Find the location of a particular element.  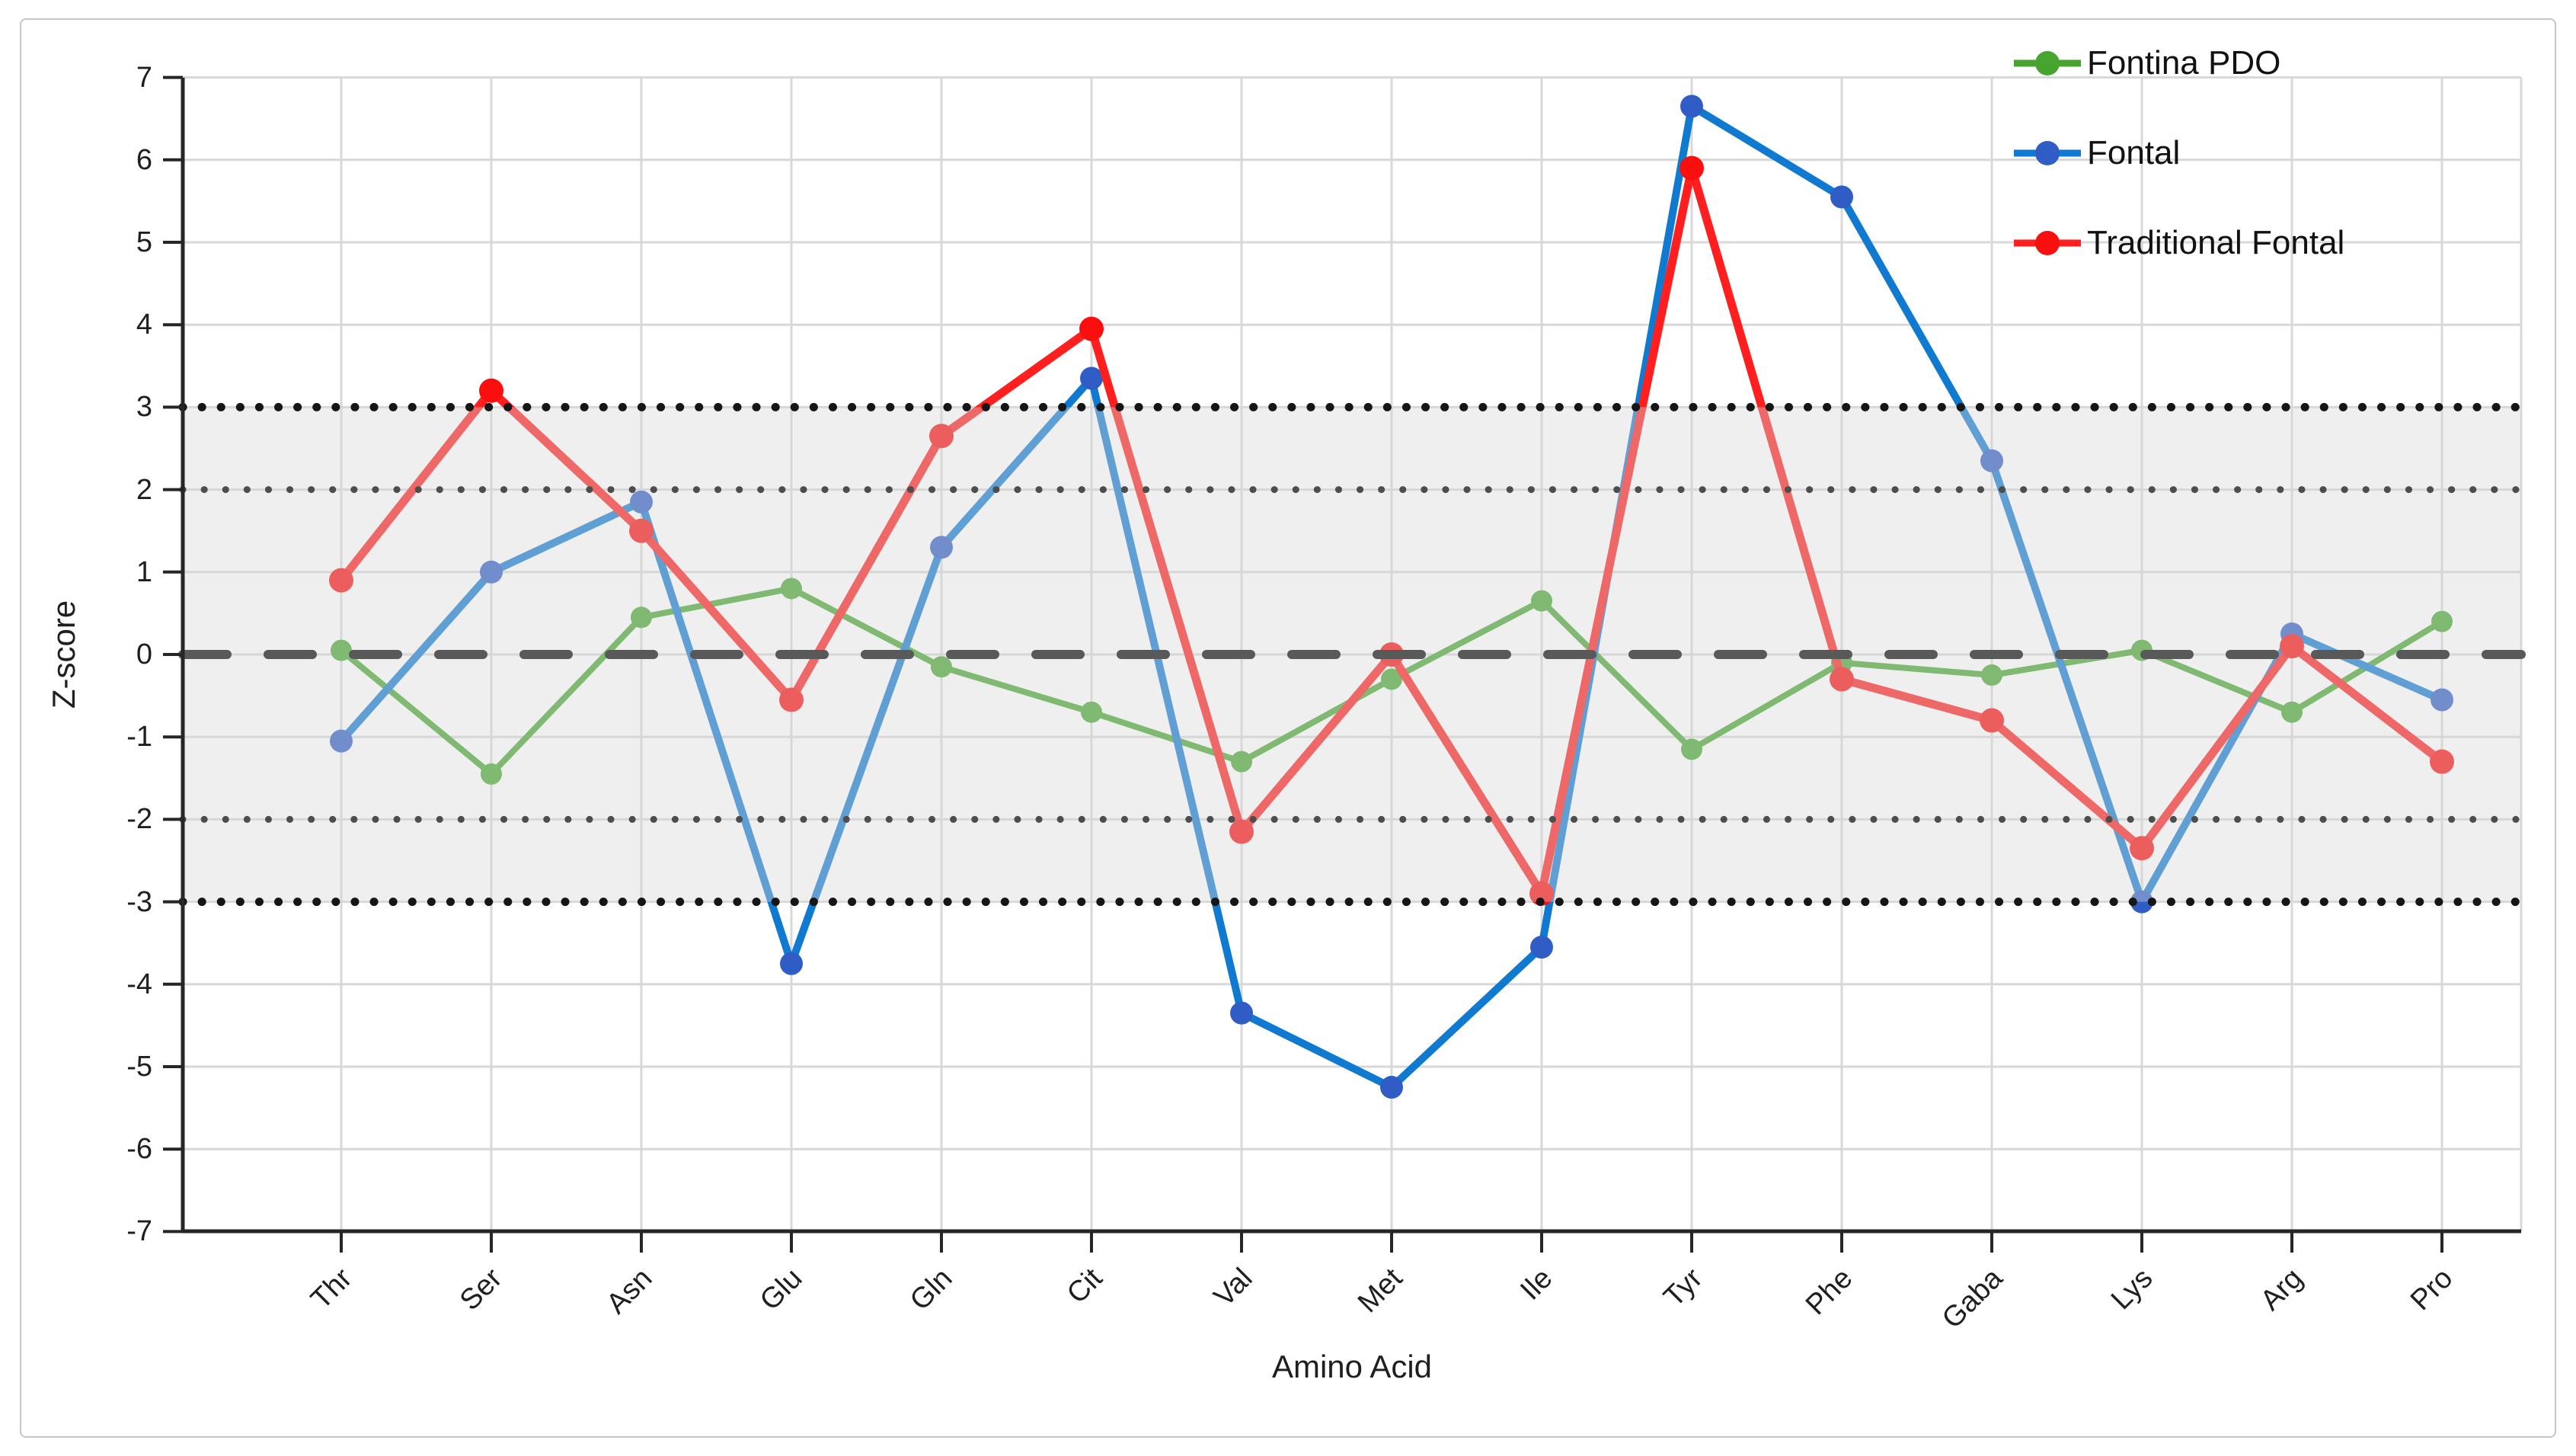

legend-item: Fontal is located at coordinates (2178, 153).